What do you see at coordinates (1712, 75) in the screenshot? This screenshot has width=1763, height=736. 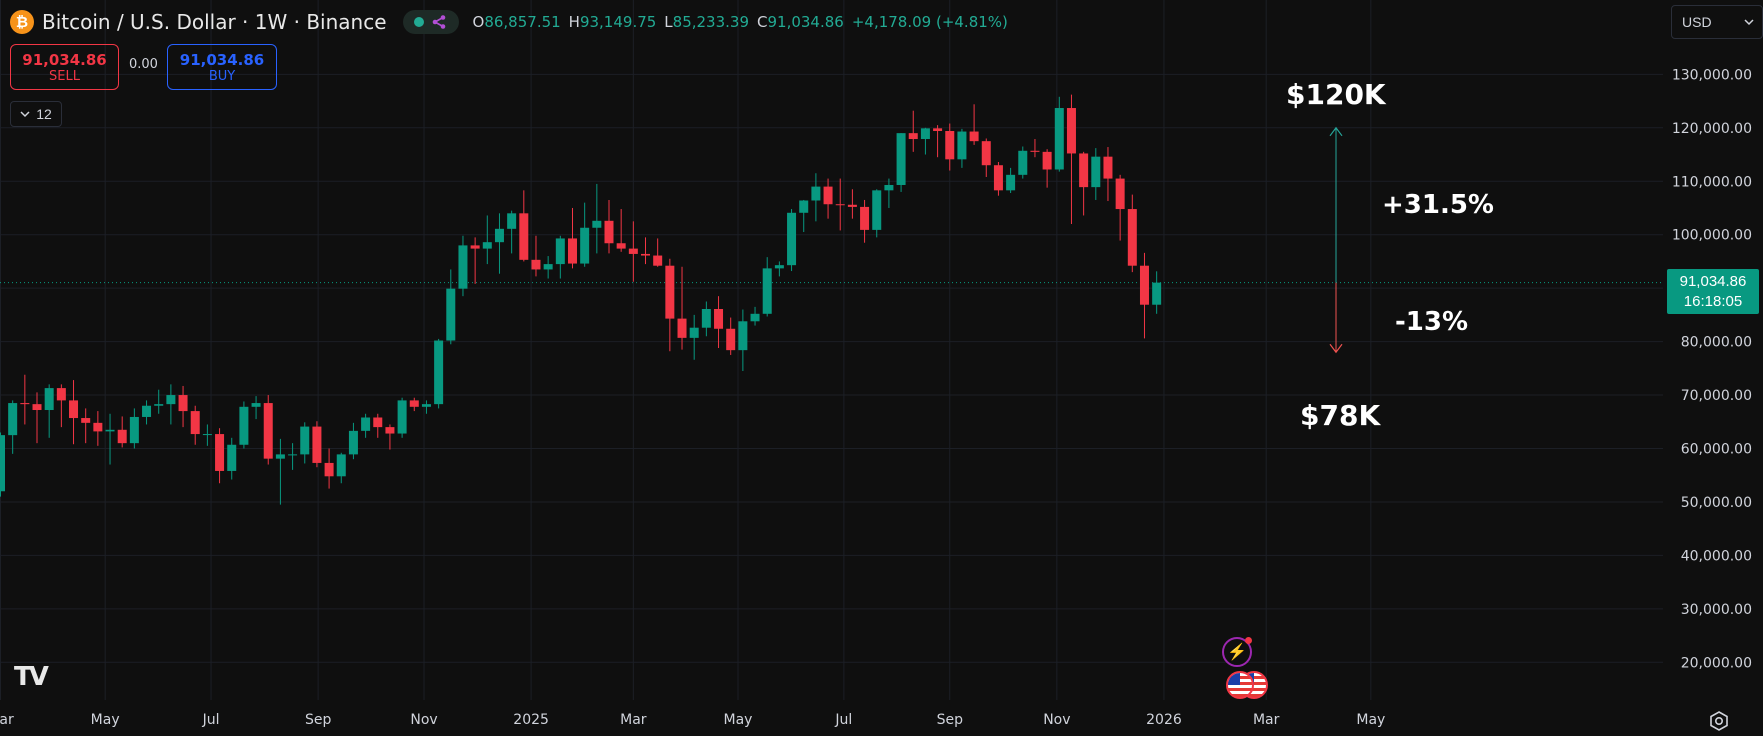 I see `y-tick-label: 130,000.00` at bounding box center [1712, 75].